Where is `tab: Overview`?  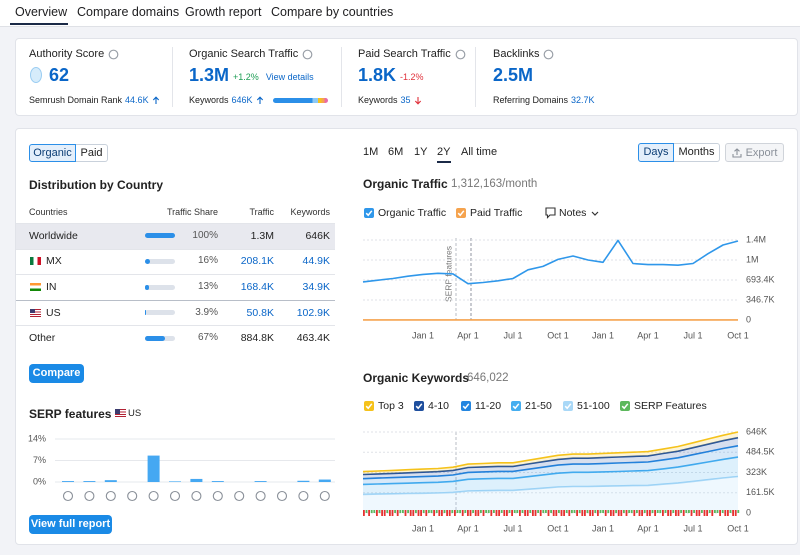 tab: Overview is located at coordinates (41, 12).